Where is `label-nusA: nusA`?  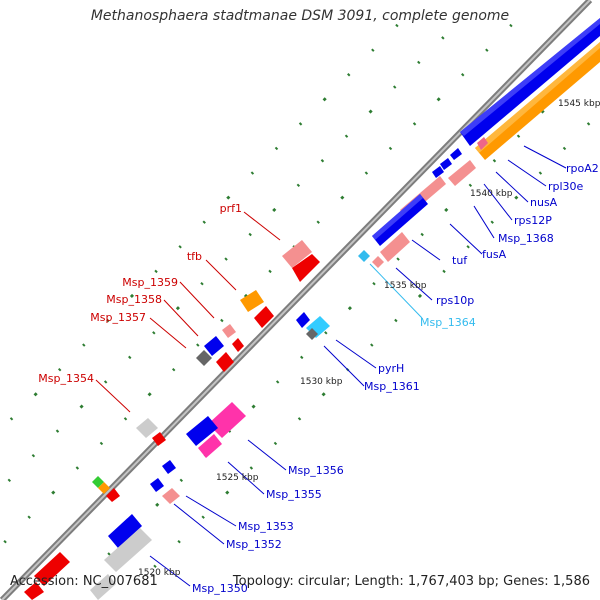
label-nusA: nusA is located at coordinates (544, 202).